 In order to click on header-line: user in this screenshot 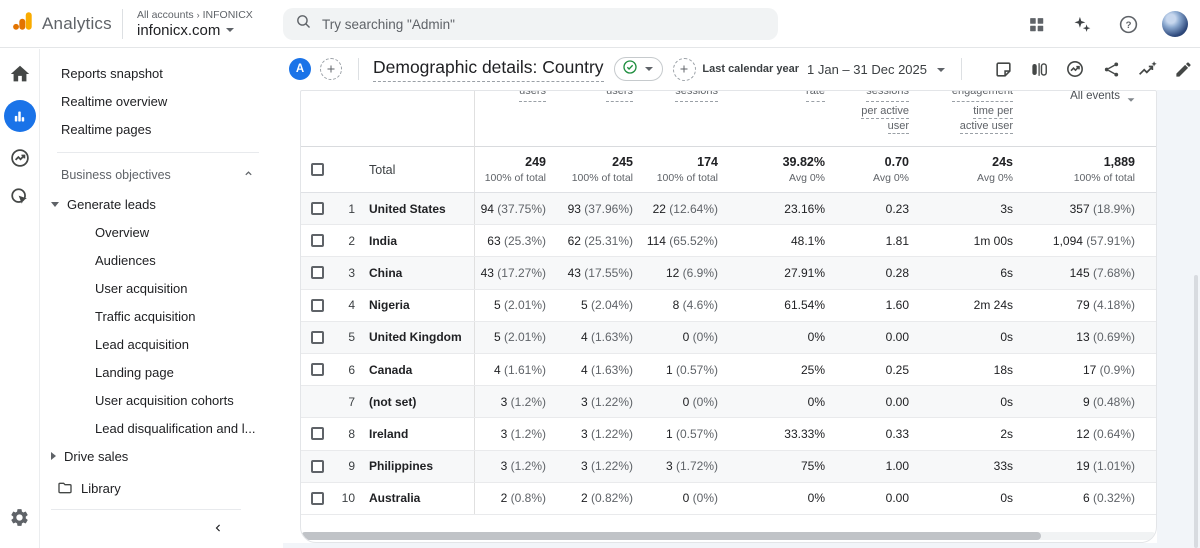, I will do `click(898, 127)`.